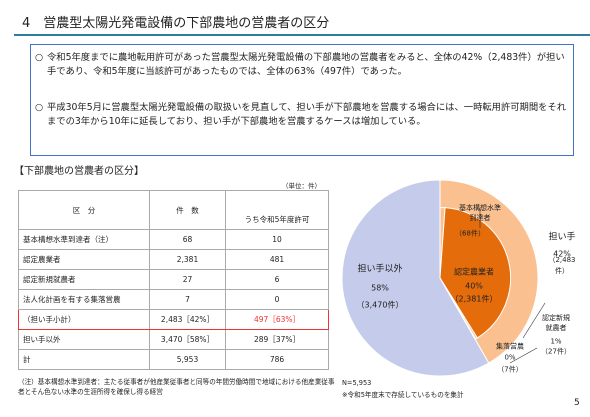 The width and height of the screenshot is (590, 417). What do you see at coordinates (84, 259) in the screenshot?
I see `table-cell: 認定農業者` at bounding box center [84, 259].